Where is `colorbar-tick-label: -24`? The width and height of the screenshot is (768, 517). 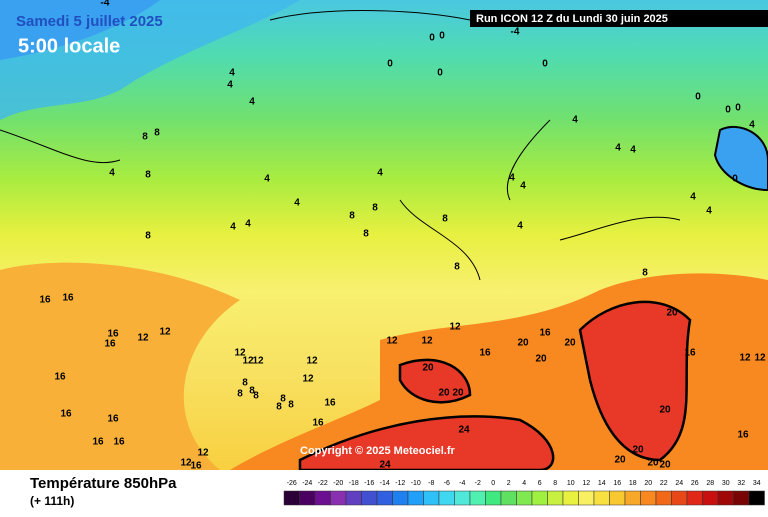 colorbar-tick-label: -24 is located at coordinates (307, 483).